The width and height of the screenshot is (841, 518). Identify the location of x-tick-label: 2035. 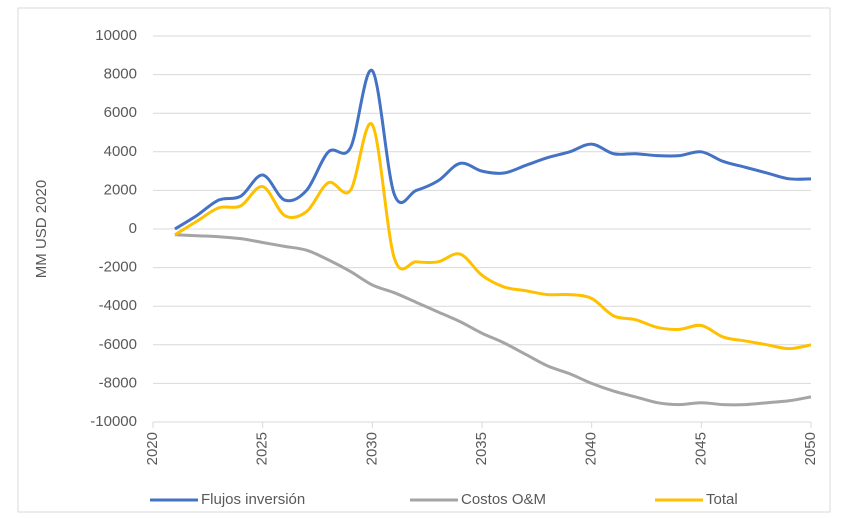
(481, 448).